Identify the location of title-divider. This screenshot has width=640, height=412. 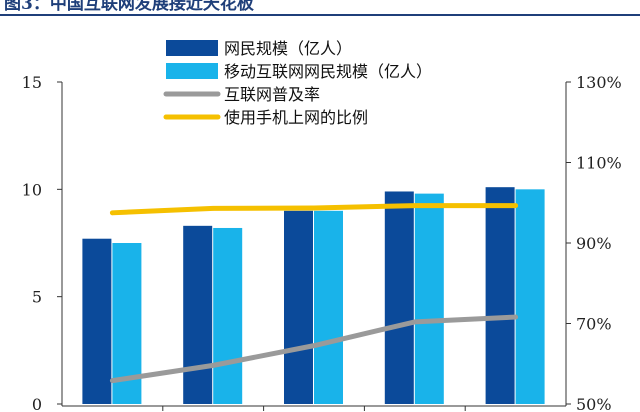
(320, 15).